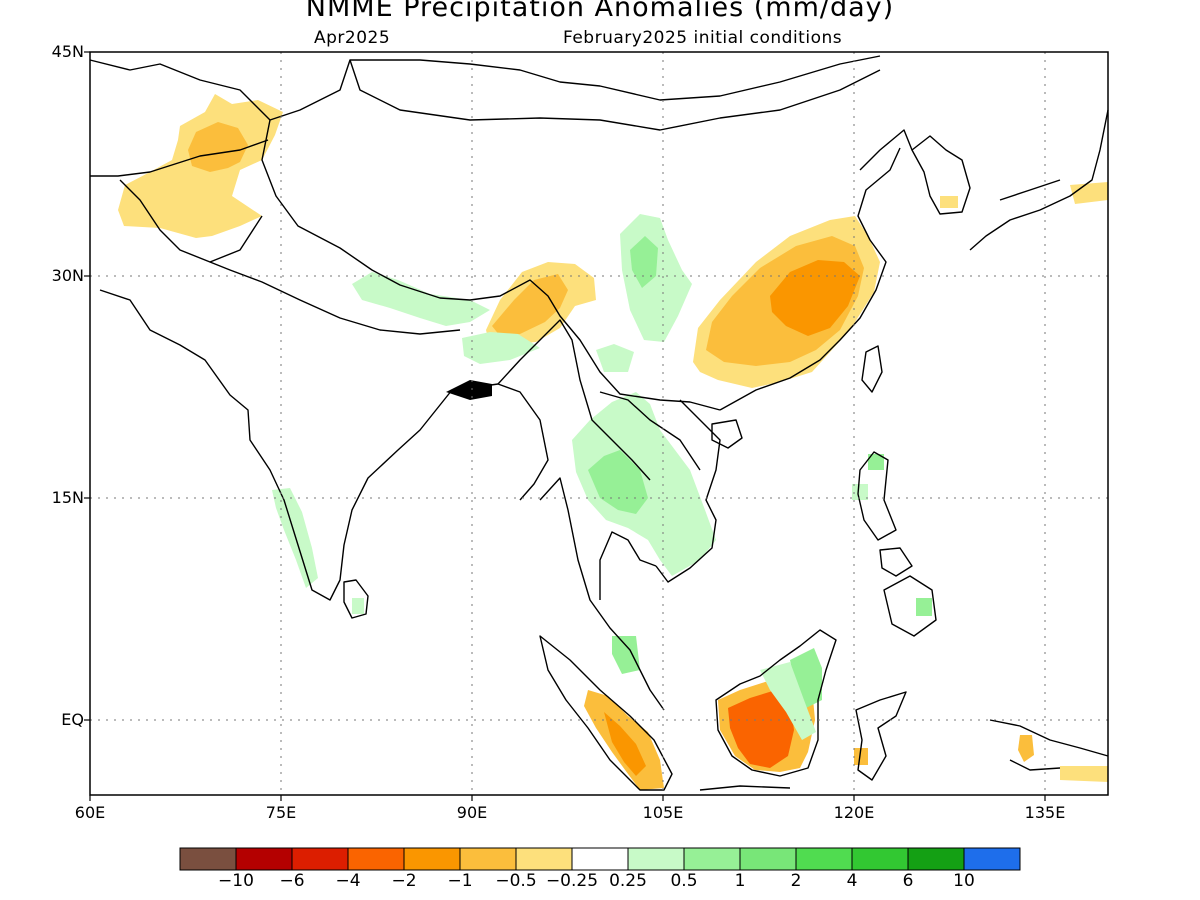 This screenshot has width=1200, height=900. Describe the element at coordinates (421, 299) in the screenshot. I see `anomaly-himalaya` at that location.